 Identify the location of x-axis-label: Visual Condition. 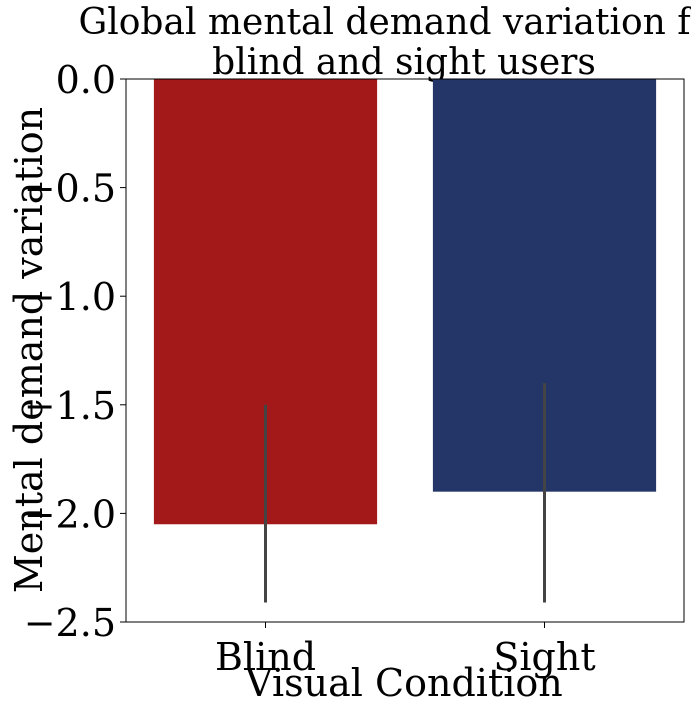
(403, 683).